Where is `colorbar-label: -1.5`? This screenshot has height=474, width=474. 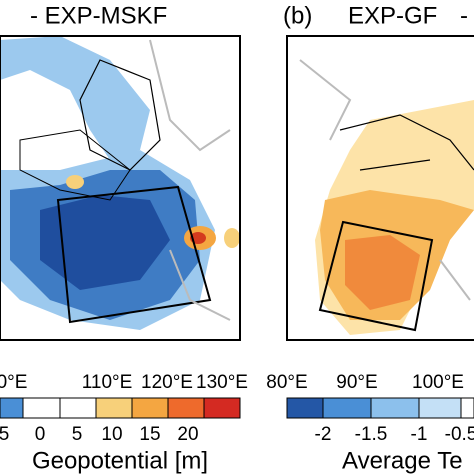 colorbar-label: -1.5 is located at coordinates (371, 434).